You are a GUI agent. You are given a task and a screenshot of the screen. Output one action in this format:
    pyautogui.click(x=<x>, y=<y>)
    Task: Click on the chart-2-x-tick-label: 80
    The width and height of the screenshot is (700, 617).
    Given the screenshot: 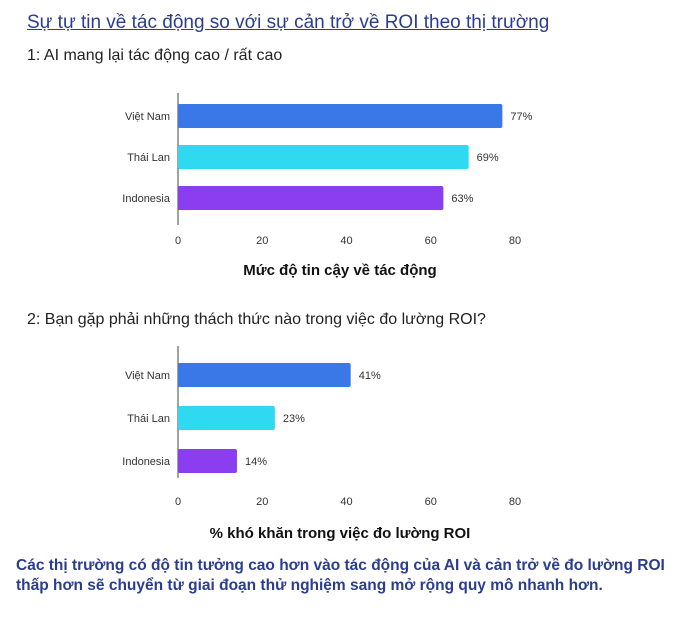 What is the action you would take?
    pyautogui.click(x=515, y=502)
    